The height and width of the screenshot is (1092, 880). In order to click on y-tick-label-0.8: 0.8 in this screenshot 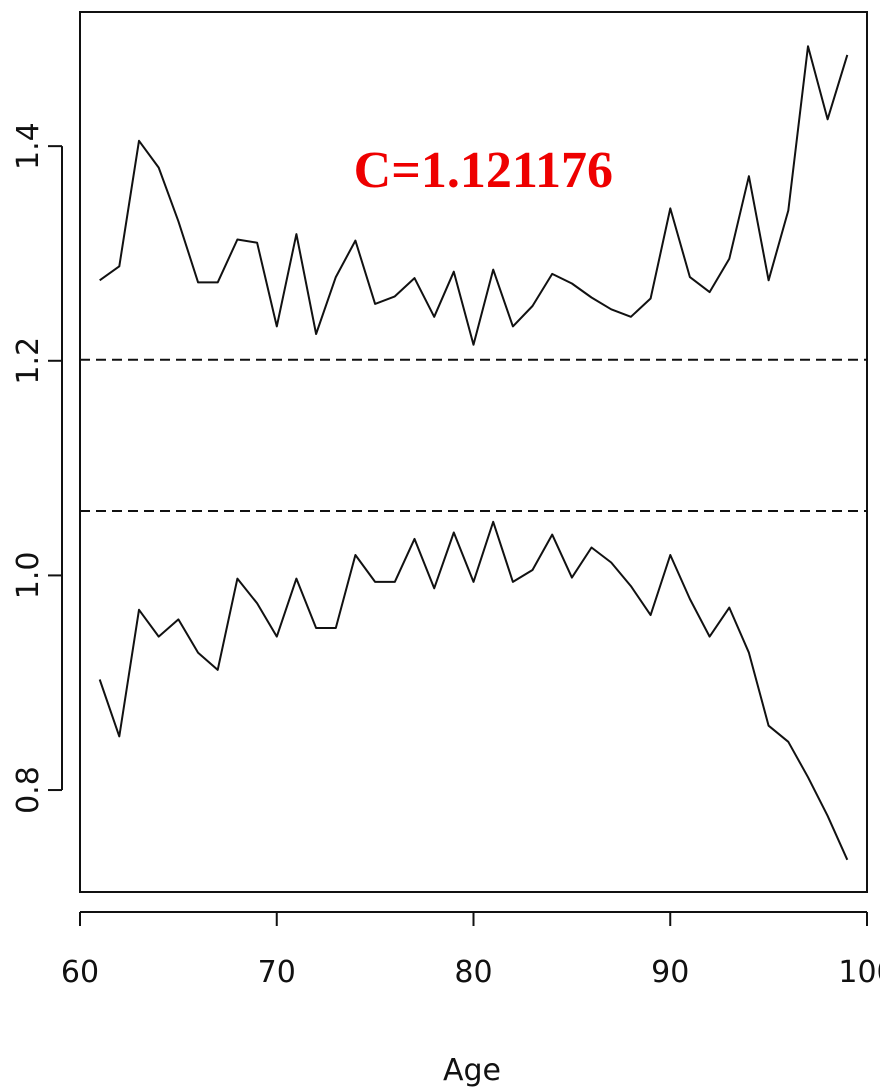, I will do `click(28, 790)`.